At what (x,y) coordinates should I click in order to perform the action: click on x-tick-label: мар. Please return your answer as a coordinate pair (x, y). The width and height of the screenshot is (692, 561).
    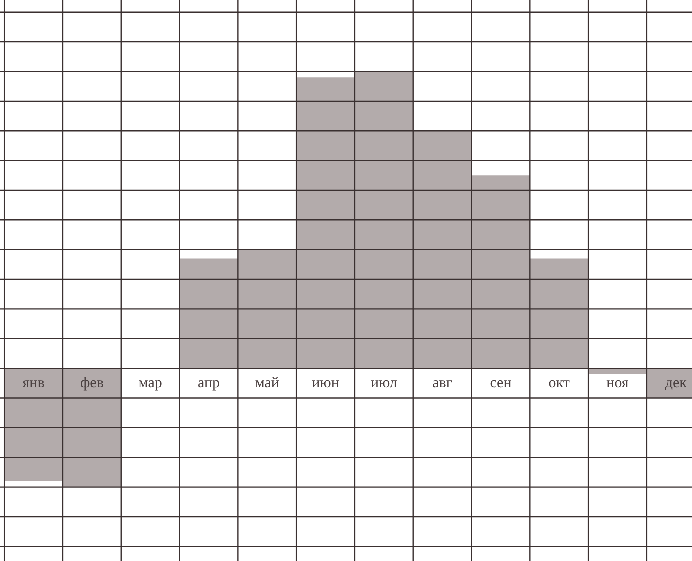
    Looking at the image, I should click on (150, 383).